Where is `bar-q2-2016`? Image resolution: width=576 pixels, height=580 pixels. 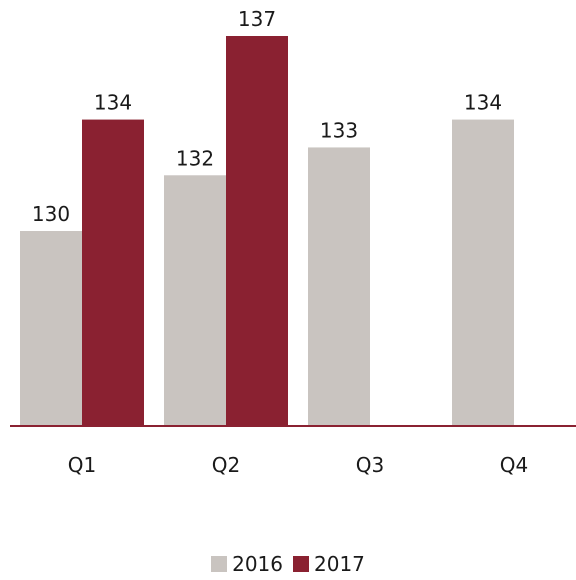 bar-q2-2016 is located at coordinates (195, 300).